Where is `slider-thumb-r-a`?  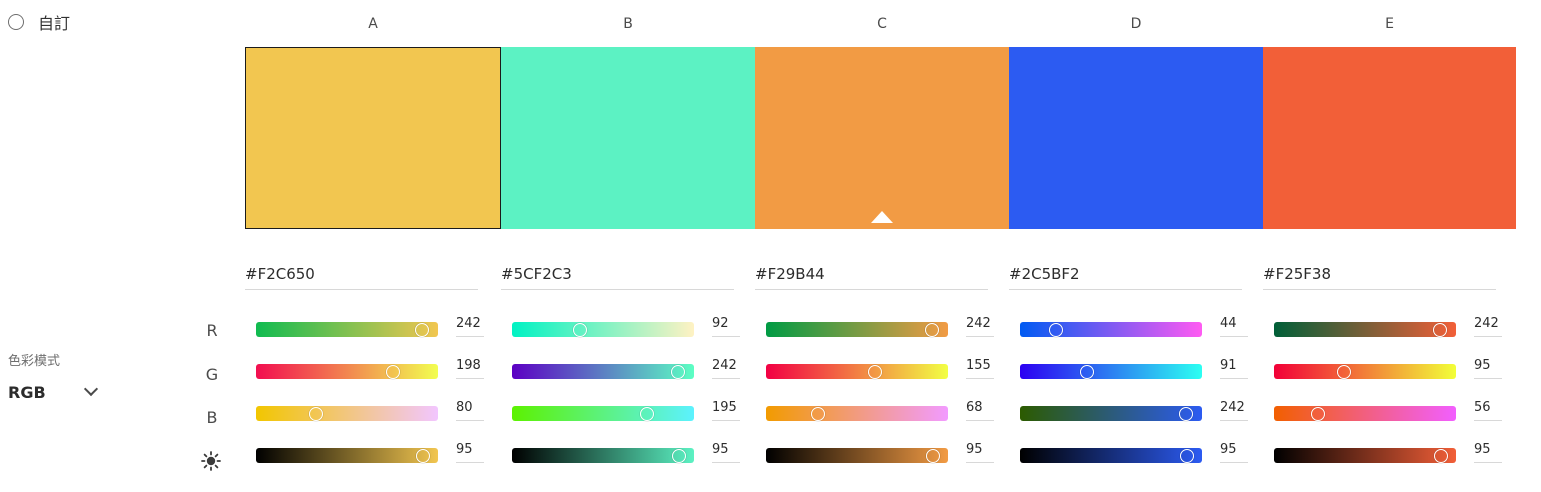 slider-thumb-r-a is located at coordinates (422, 329).